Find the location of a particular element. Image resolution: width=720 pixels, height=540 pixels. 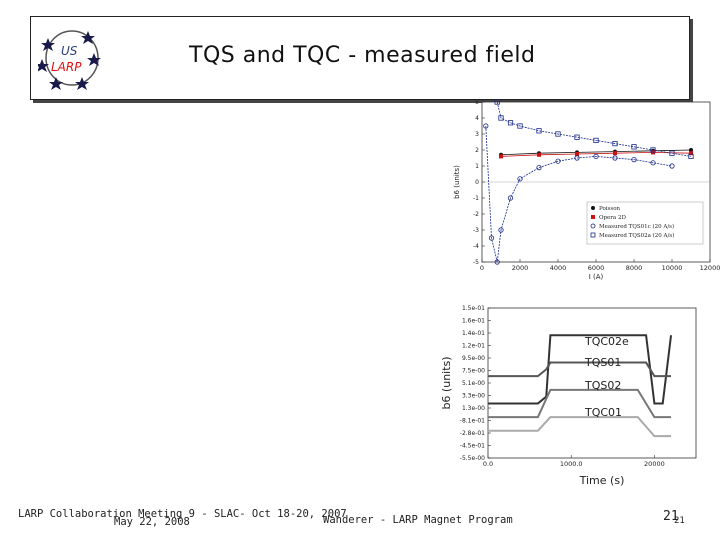

series-annotation: TQC01 is located at coordinates (603, 412).